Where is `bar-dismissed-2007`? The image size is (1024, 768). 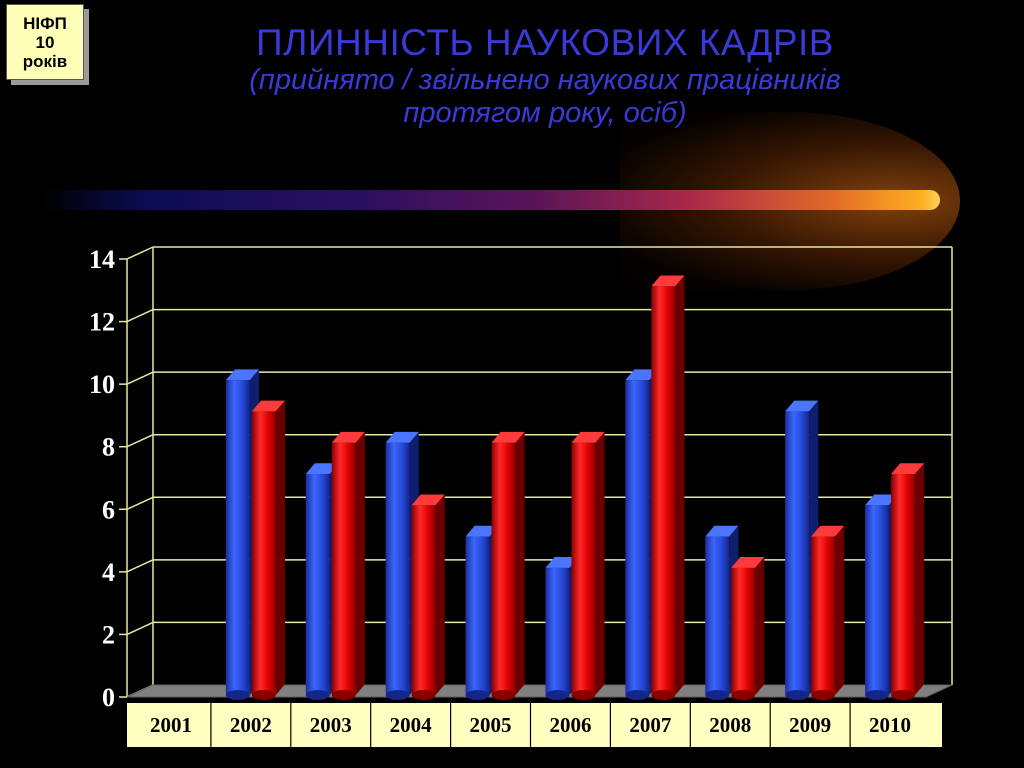
bar-dismissed-2007 is located at coordinates (668, 487).